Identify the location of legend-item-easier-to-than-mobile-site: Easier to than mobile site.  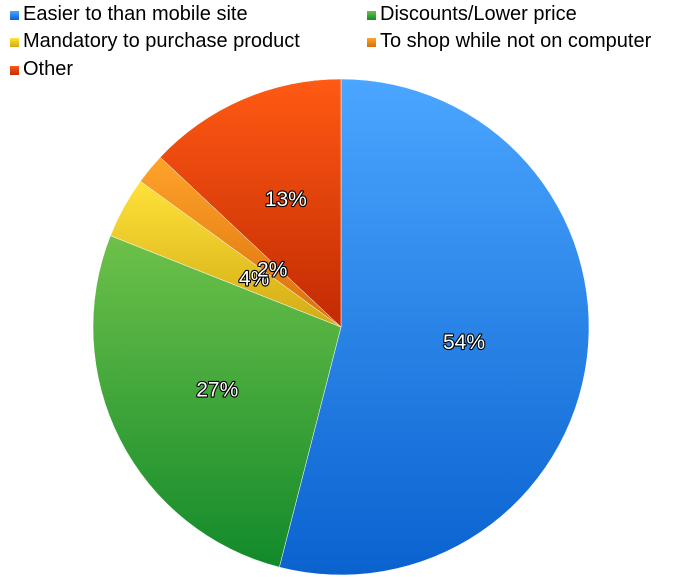
(129, 14).